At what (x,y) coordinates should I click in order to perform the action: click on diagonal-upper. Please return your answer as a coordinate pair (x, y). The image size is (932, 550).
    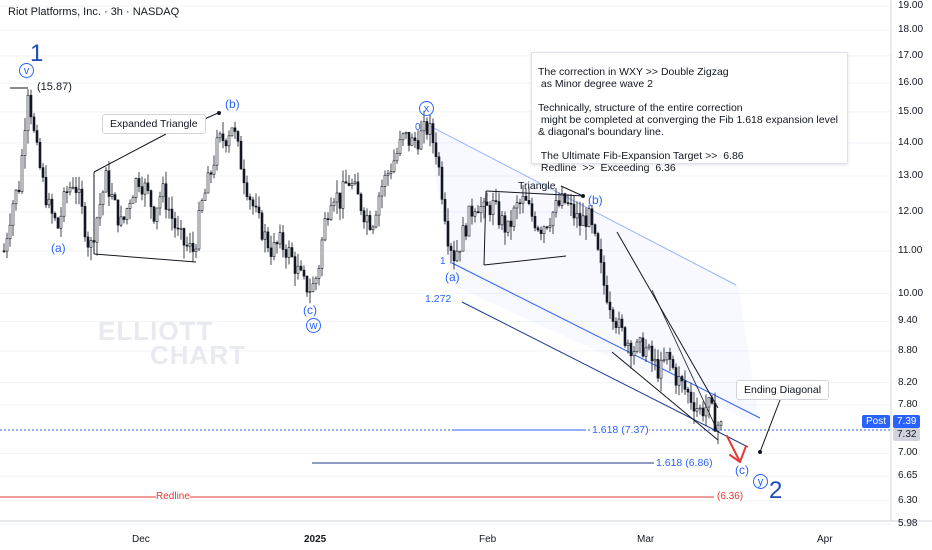
    Looking at the image, I should click on (667, 320).